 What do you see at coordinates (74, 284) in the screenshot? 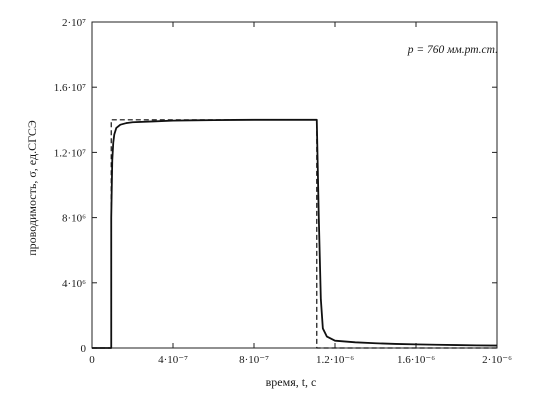
I see `y-tick-label-1: 4·10⁶` at bounding box center [74, 284].